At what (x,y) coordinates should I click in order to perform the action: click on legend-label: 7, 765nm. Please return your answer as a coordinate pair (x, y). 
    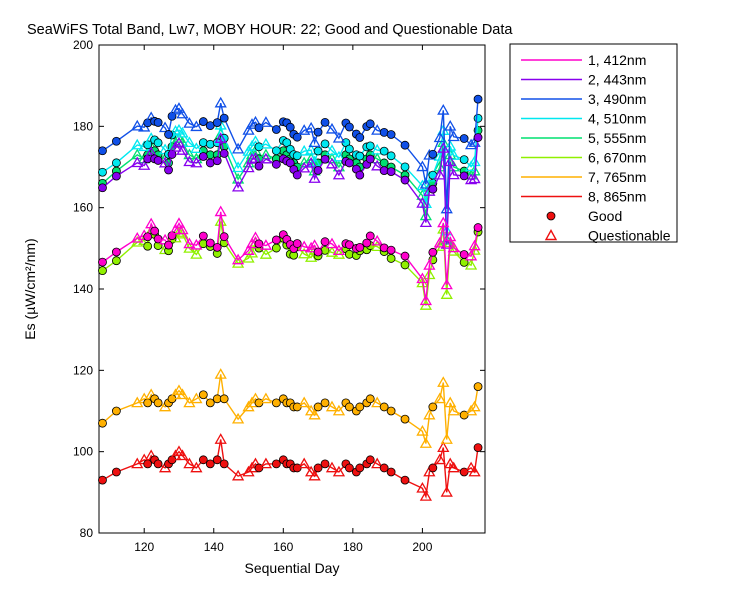
    Looking at the image, I should click on (617, 177).